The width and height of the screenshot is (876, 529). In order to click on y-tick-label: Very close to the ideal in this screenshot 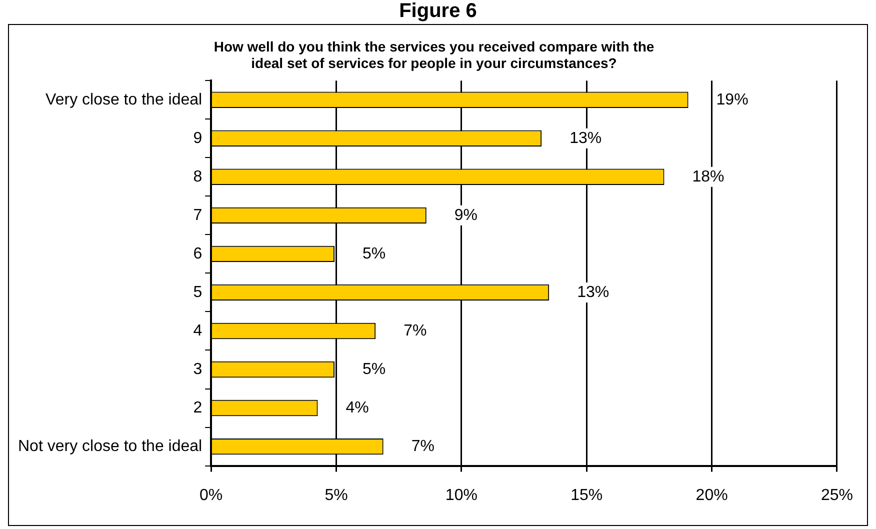, I will do `click(124, 99)`.